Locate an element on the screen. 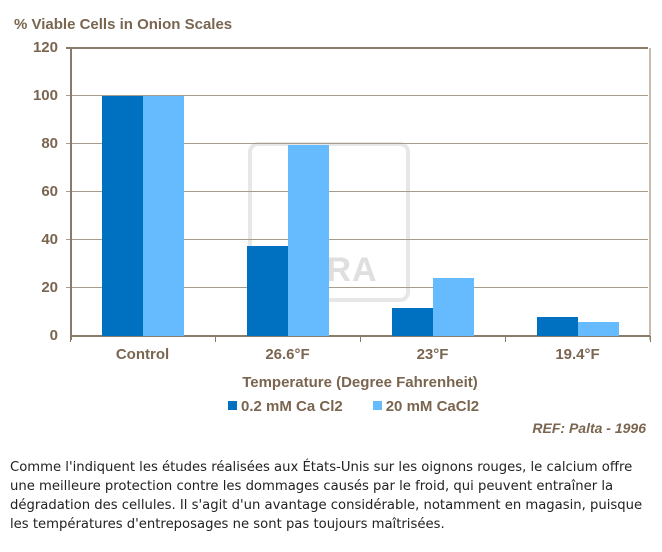 This screenshot has width=662, height=552. y-tick-label: 60 is located at coordinates (49, 191).